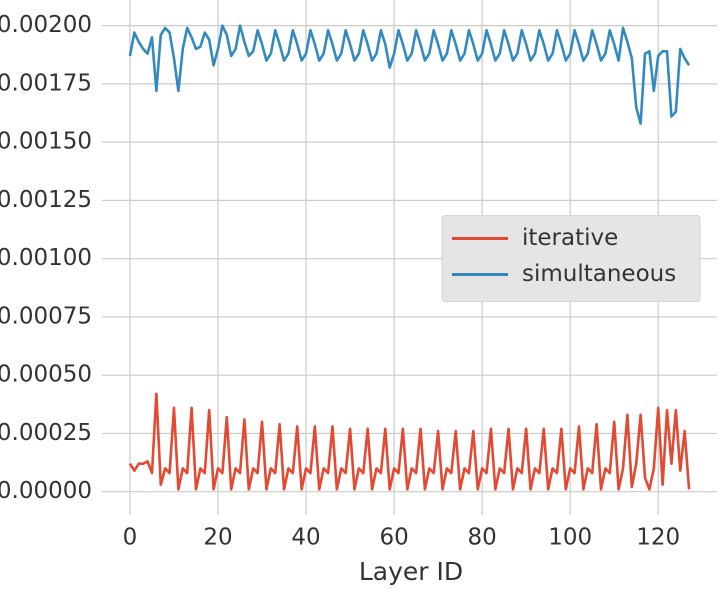  What do you see at coordinates (570, 238) in the screenshot?
I see `legend-label: iterative` at bounding box center [570, 238].